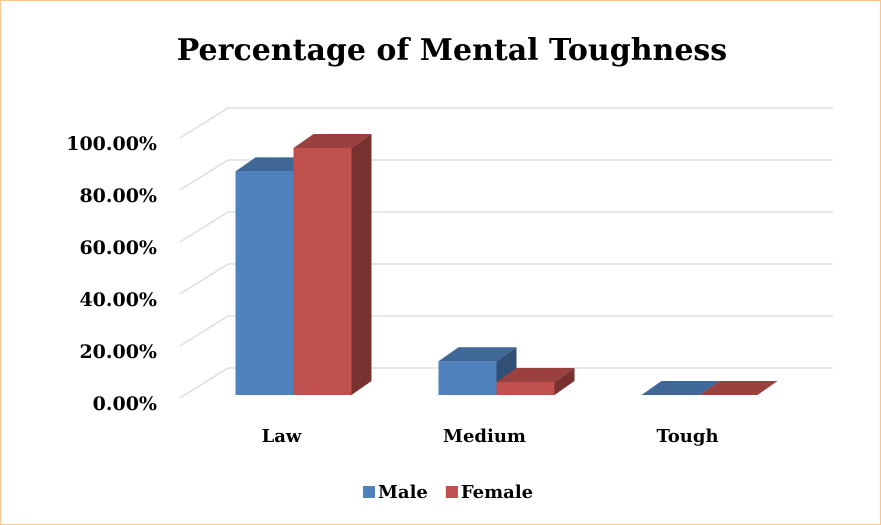 This screenshot has width=881, height=525. What do you see at coordinates (403, 492) in the screenshot?
I see `legend-label: Male` at bounding box center [403, 492].